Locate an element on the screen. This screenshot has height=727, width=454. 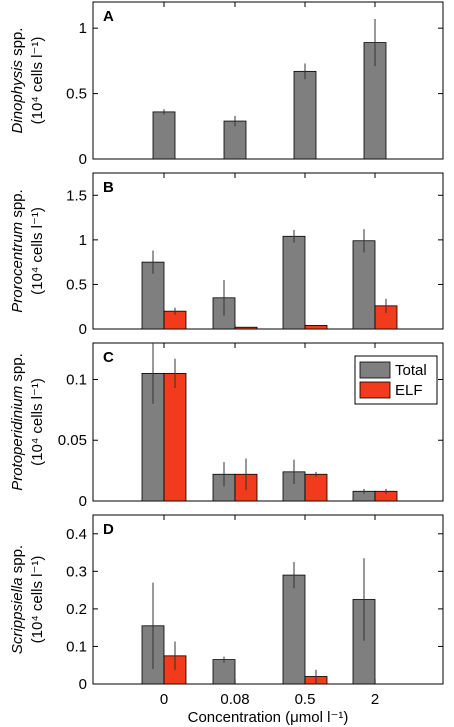
legend: Total ELF is located at coordinates (396, 380).